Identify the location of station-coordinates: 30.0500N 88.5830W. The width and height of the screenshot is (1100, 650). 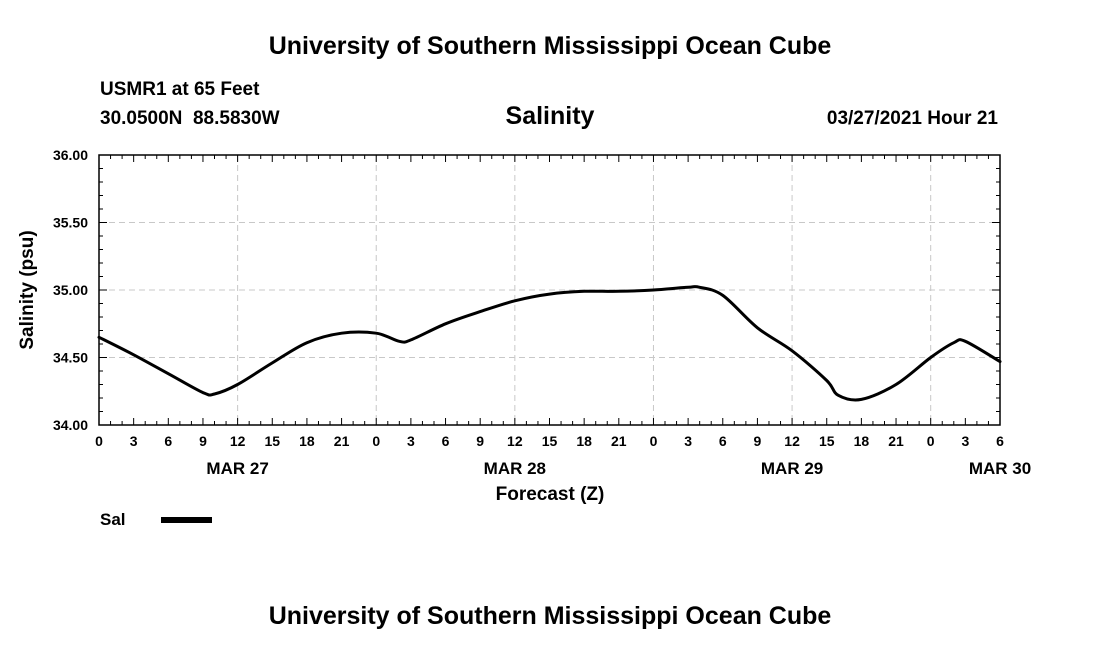
(190, 118).